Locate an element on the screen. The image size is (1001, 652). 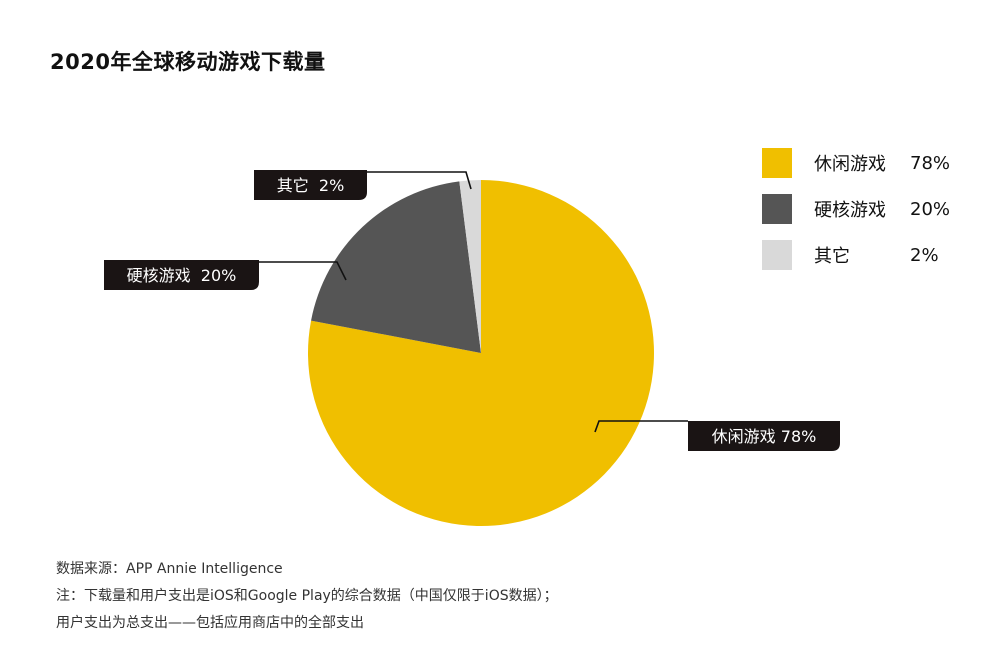
legend-percent: 78% is located at coordinates (930, 163).